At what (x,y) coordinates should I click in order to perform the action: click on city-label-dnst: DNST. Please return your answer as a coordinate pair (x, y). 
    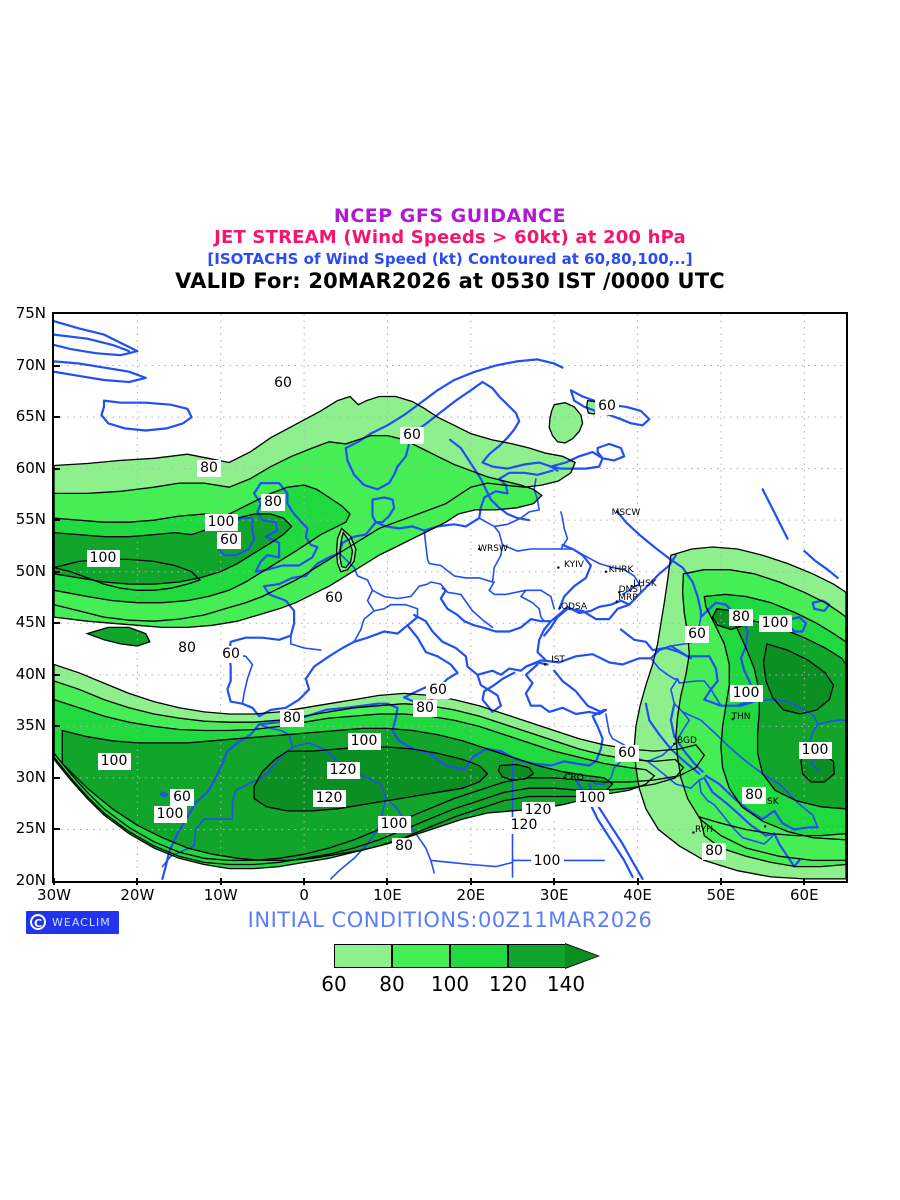
    Looking at the image, I should click on (631, 590).